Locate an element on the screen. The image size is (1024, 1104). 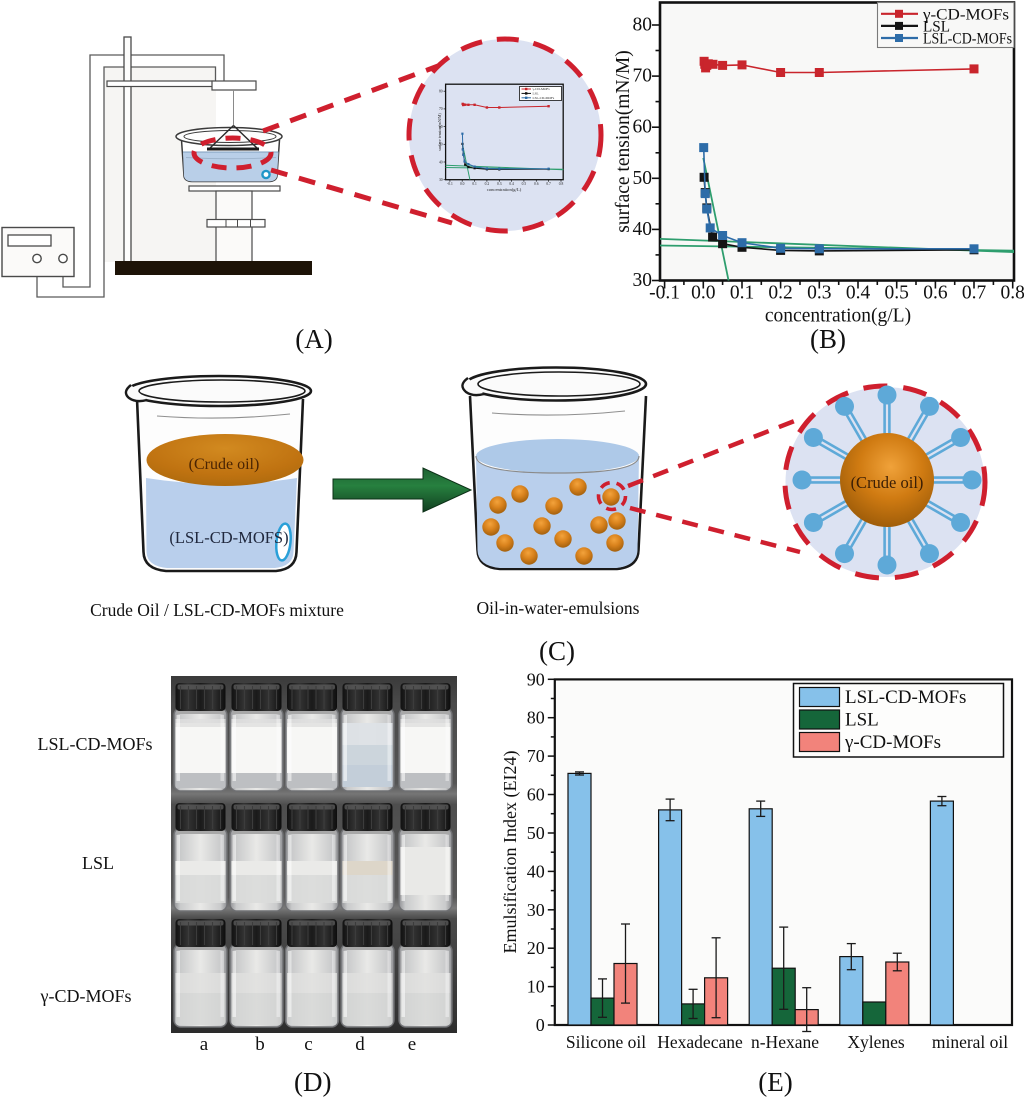
svg-text: 20 is located at coordinates (536, 948).